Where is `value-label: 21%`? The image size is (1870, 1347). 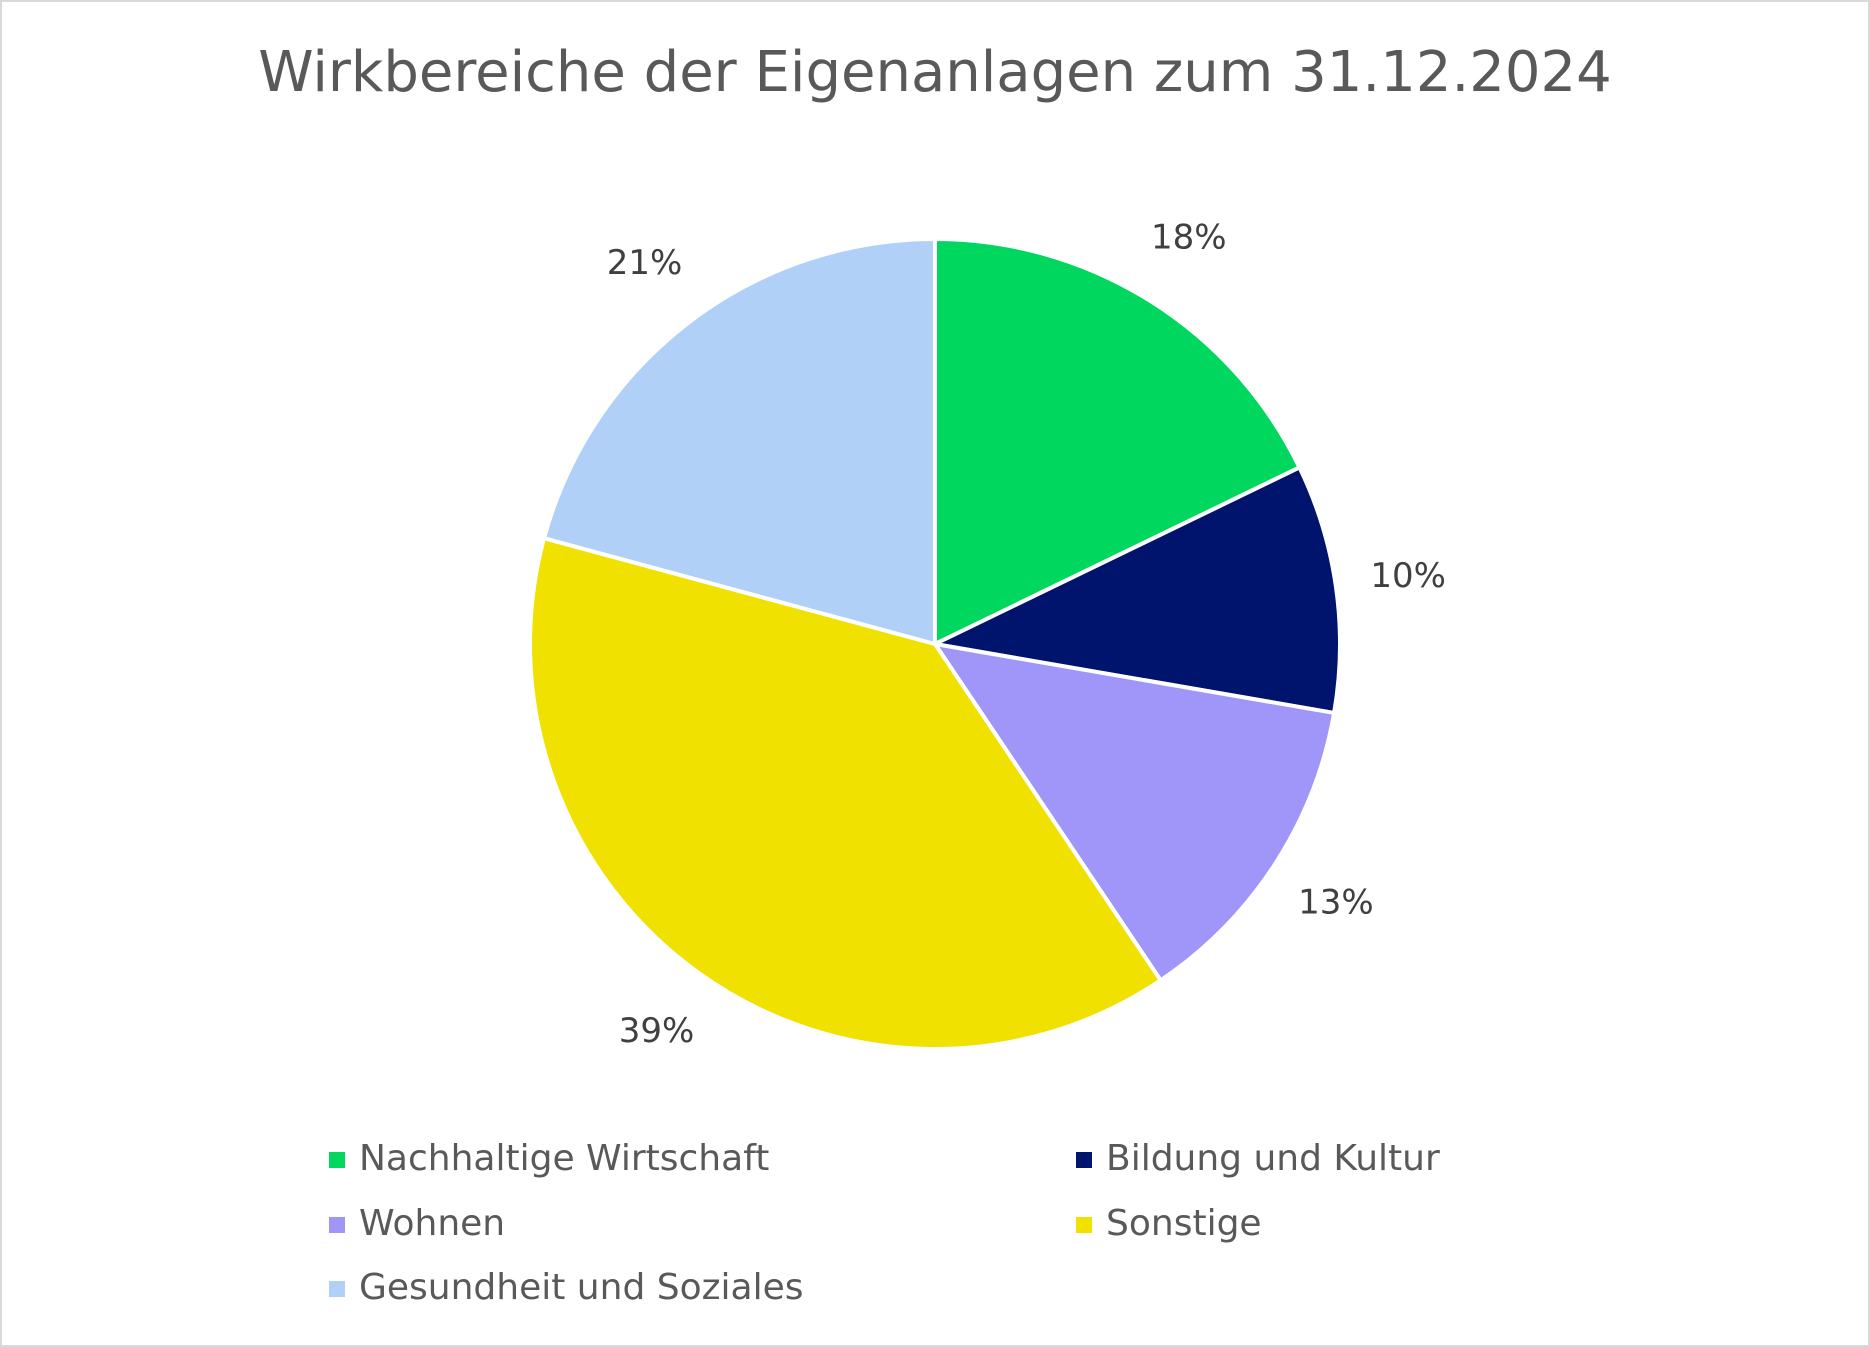 value-label: 21% is located at coordinates (645, 263).